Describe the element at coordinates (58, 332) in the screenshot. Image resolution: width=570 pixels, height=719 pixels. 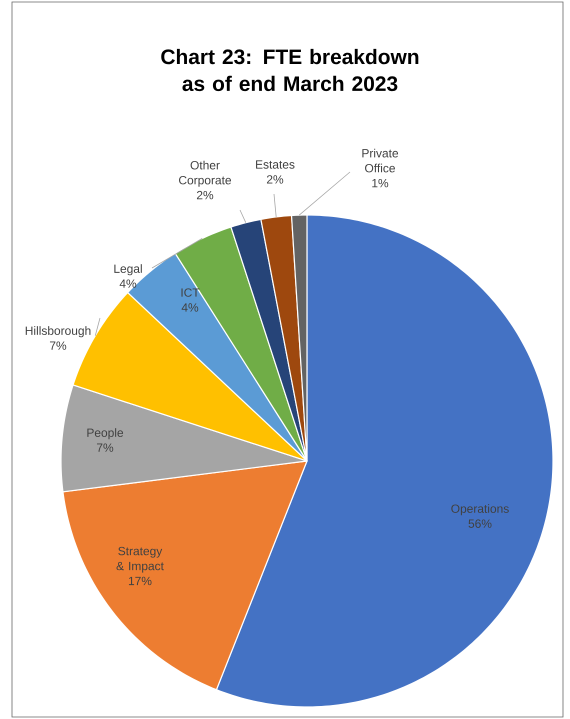
I see `slice-label: Hillsborough` at that location.